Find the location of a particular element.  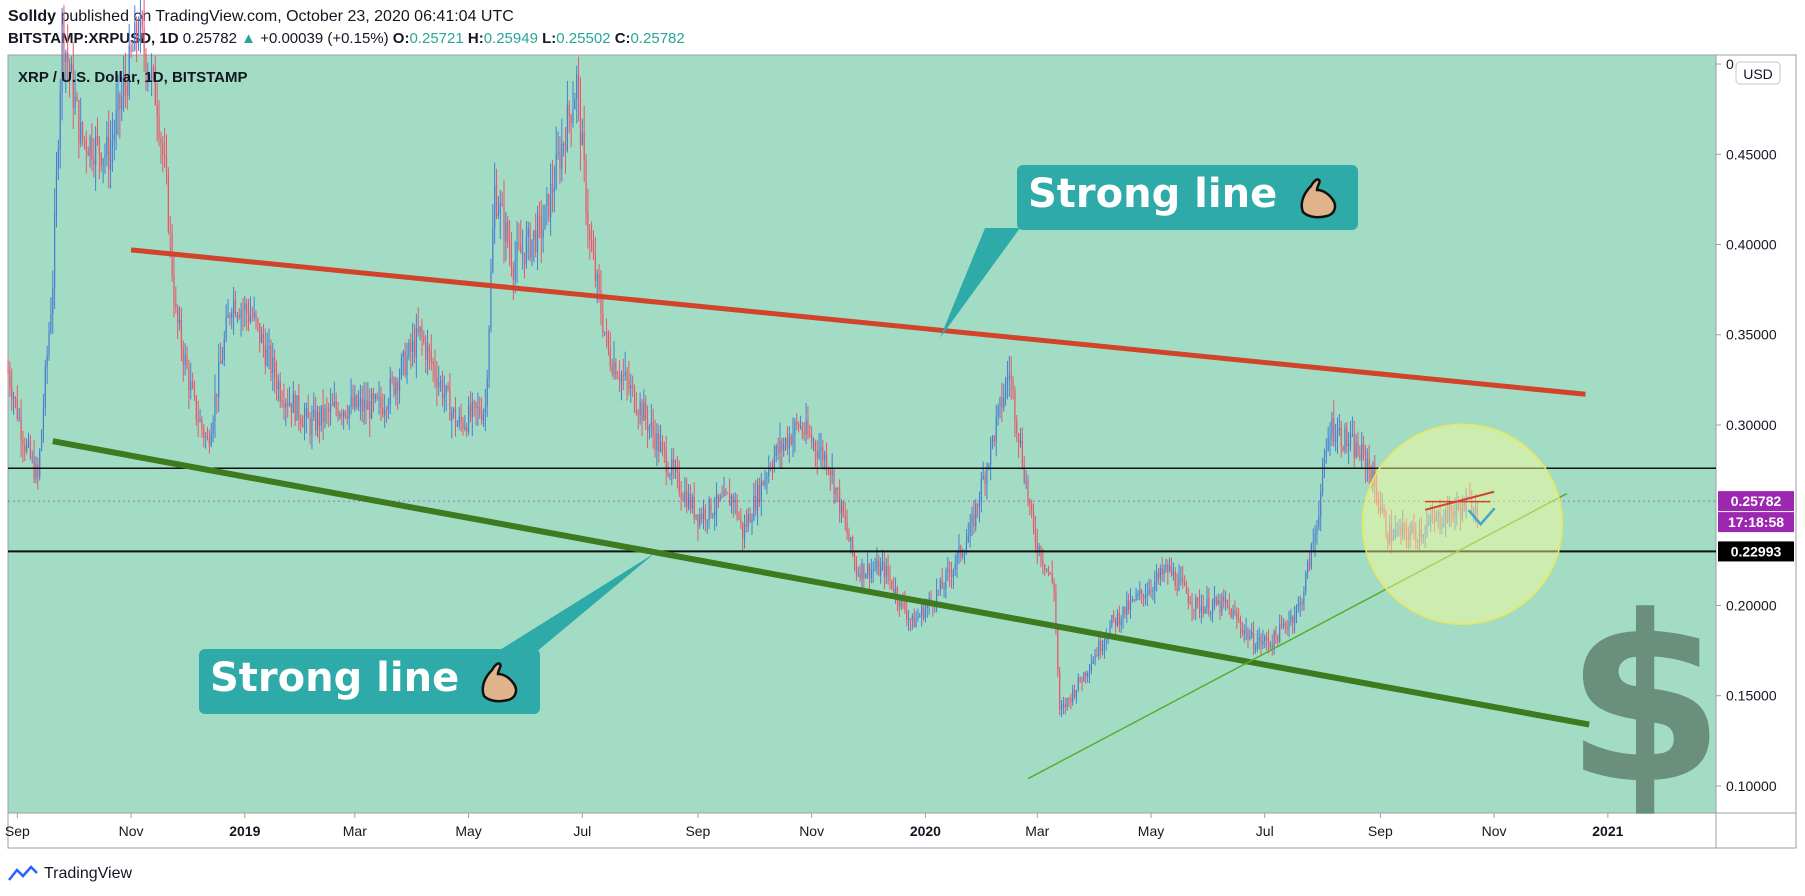

small-resistance-line is located at coordinates (1459, 500).